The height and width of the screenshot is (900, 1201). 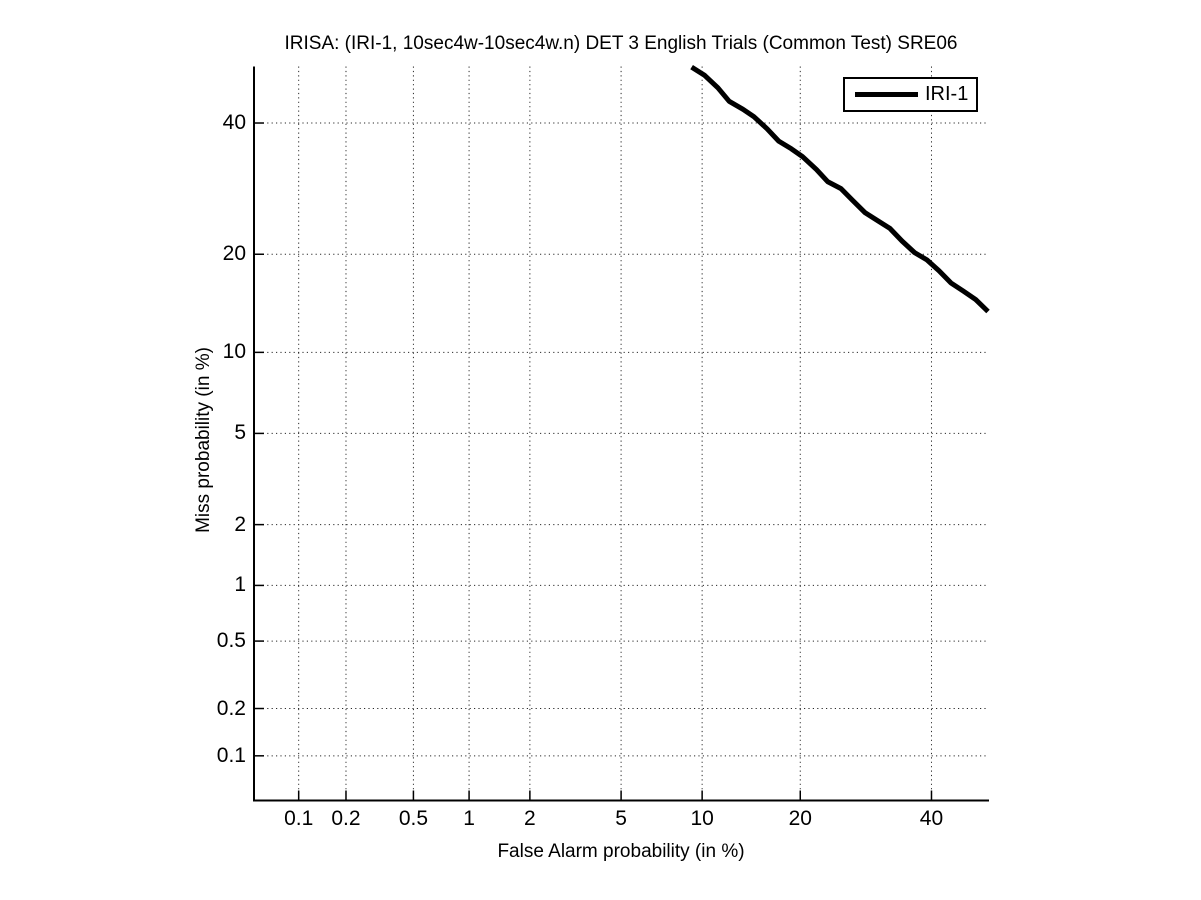 I want to click on y-tick-label: 1, so click(x=240, y=585).